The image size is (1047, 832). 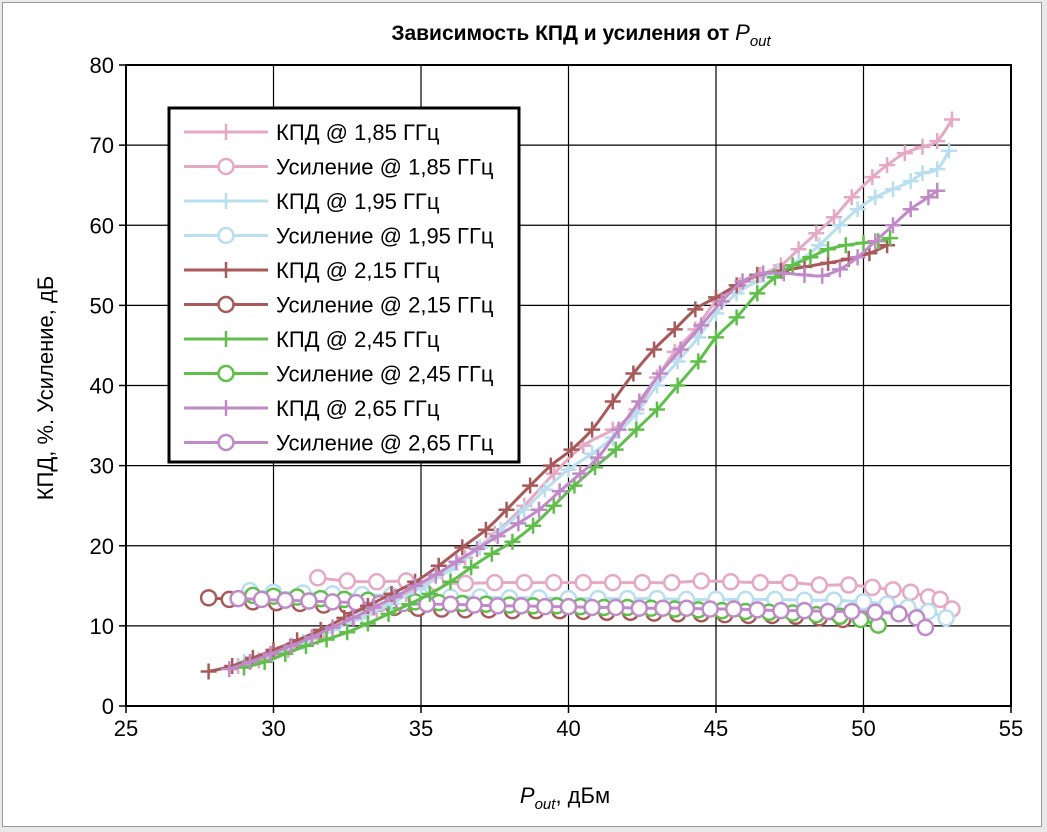 I want to click on x-axis-label: Pout, дБм, so click(x=565, y=798).